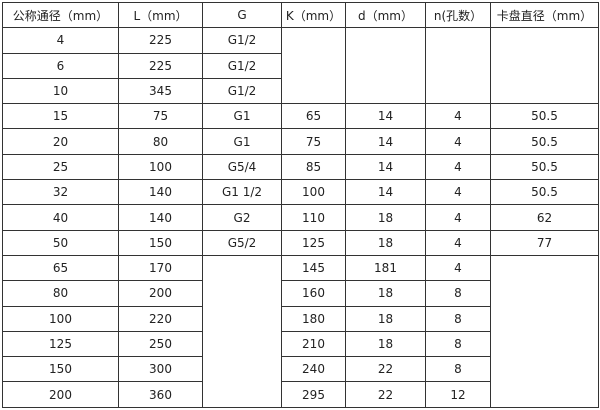  What do you see at coordinates (242, 242) in the screenshot?
I see `cell-thread-g: G5/2` at bounding box center [242, 242].